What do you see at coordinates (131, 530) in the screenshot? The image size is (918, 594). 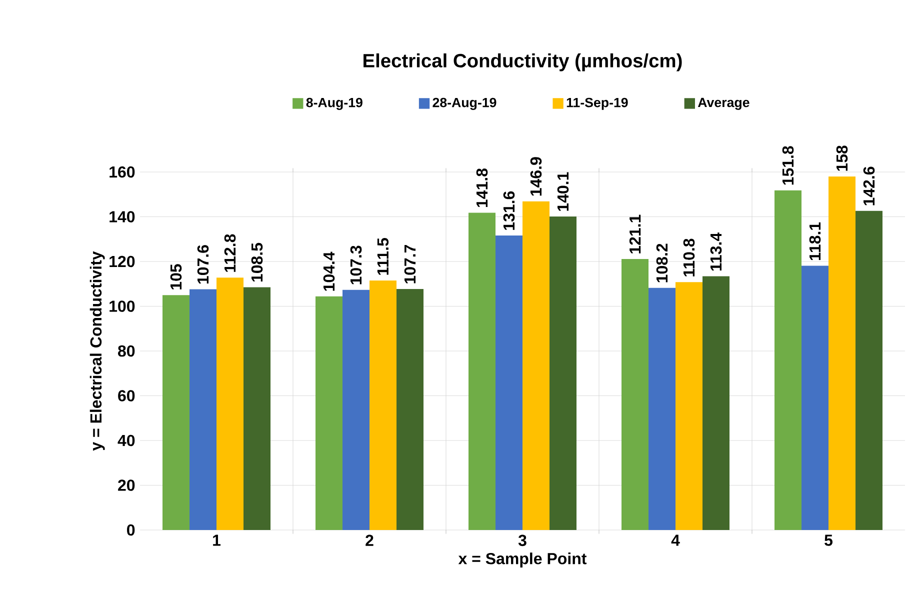 I see `y-tick-label: 0` at bounding box center [131, 530].